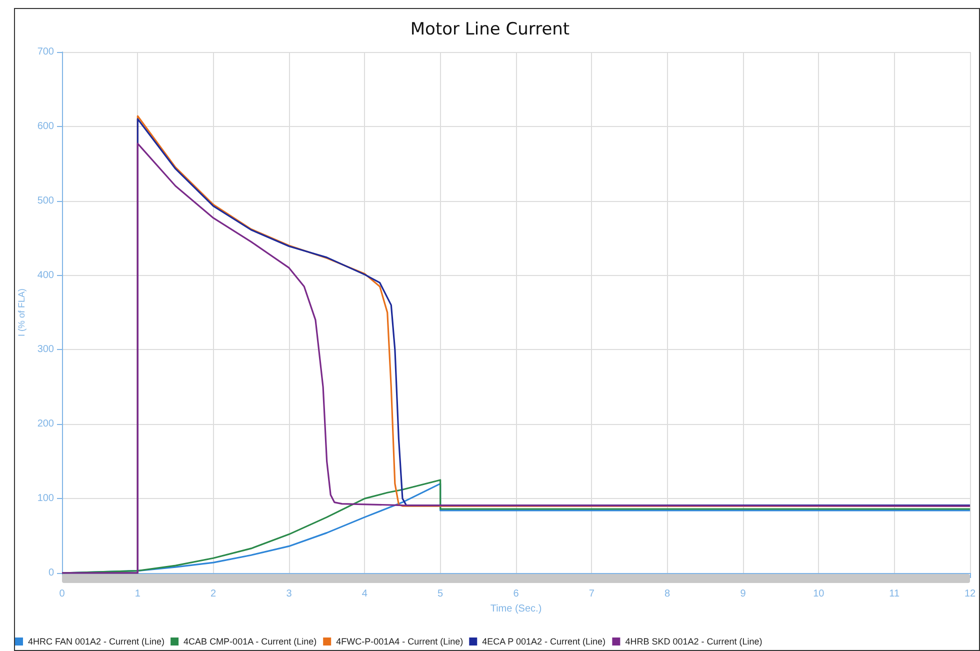 Image resolution: width=980 pixels, height=651 pixels. I want to click on legend-label: 4HRC FAN 001A2 - Current (Line), so click(96, 641).